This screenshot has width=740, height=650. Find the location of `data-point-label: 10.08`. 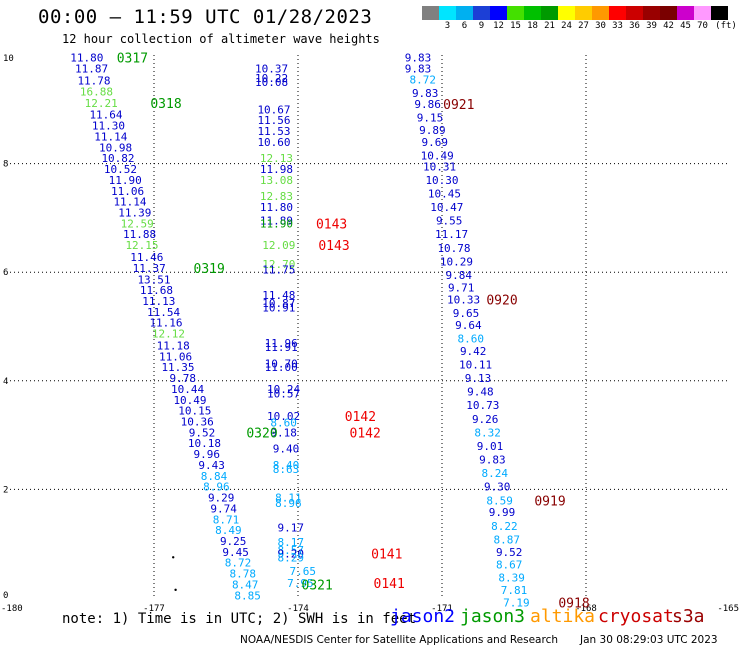

data-point-label: 10.08 is located at coordinates (271, 82).